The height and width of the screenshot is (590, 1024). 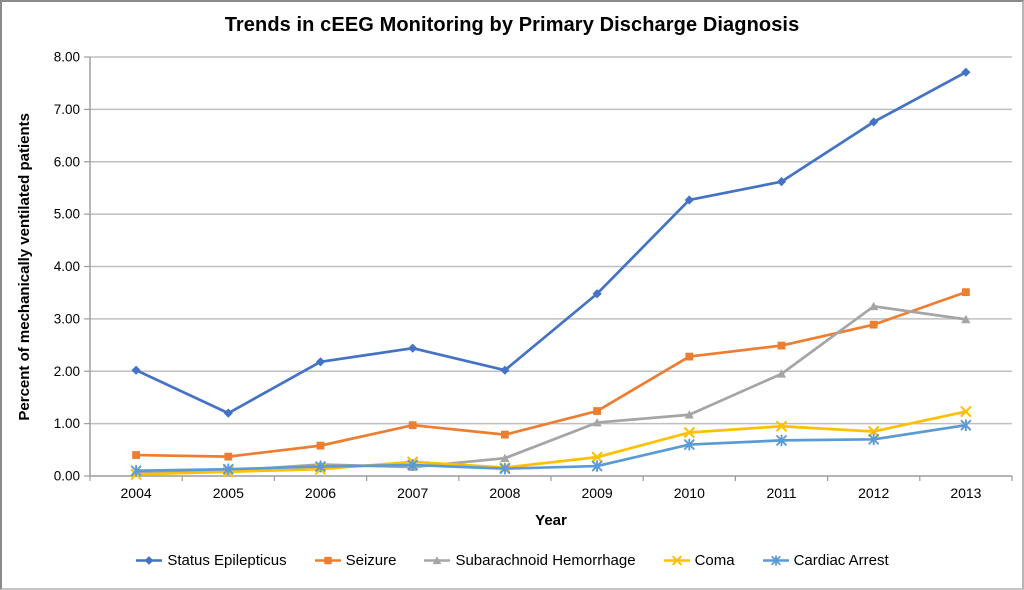 I want to click on x-axis-title: Year, so click(x=551, y=520).